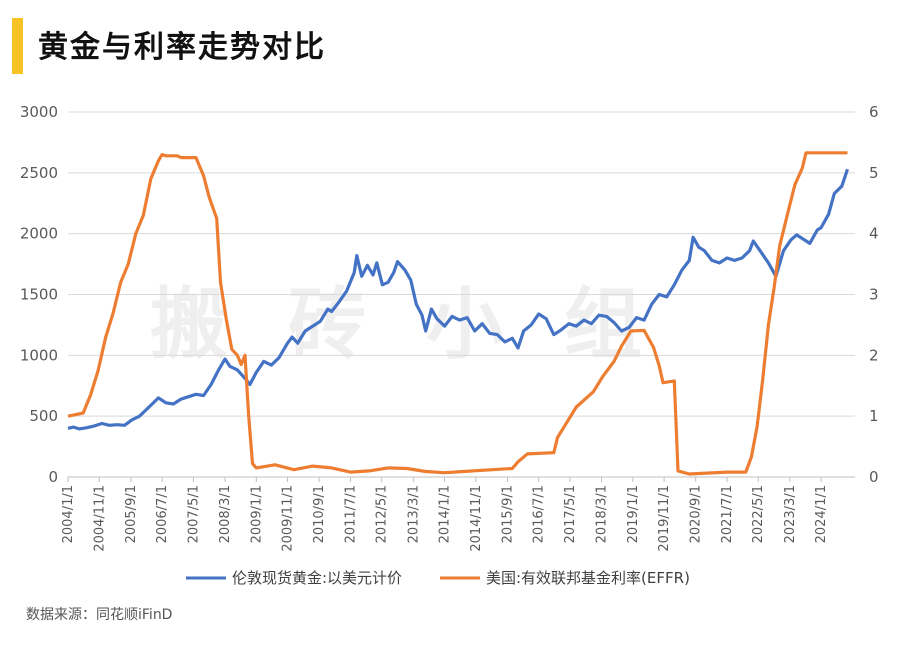 This screenshot has width=900, height=648. Describe the element at coordinates (696, 514) in the screenshot. I see `x-tick-label: 2020/9/1` at that location.